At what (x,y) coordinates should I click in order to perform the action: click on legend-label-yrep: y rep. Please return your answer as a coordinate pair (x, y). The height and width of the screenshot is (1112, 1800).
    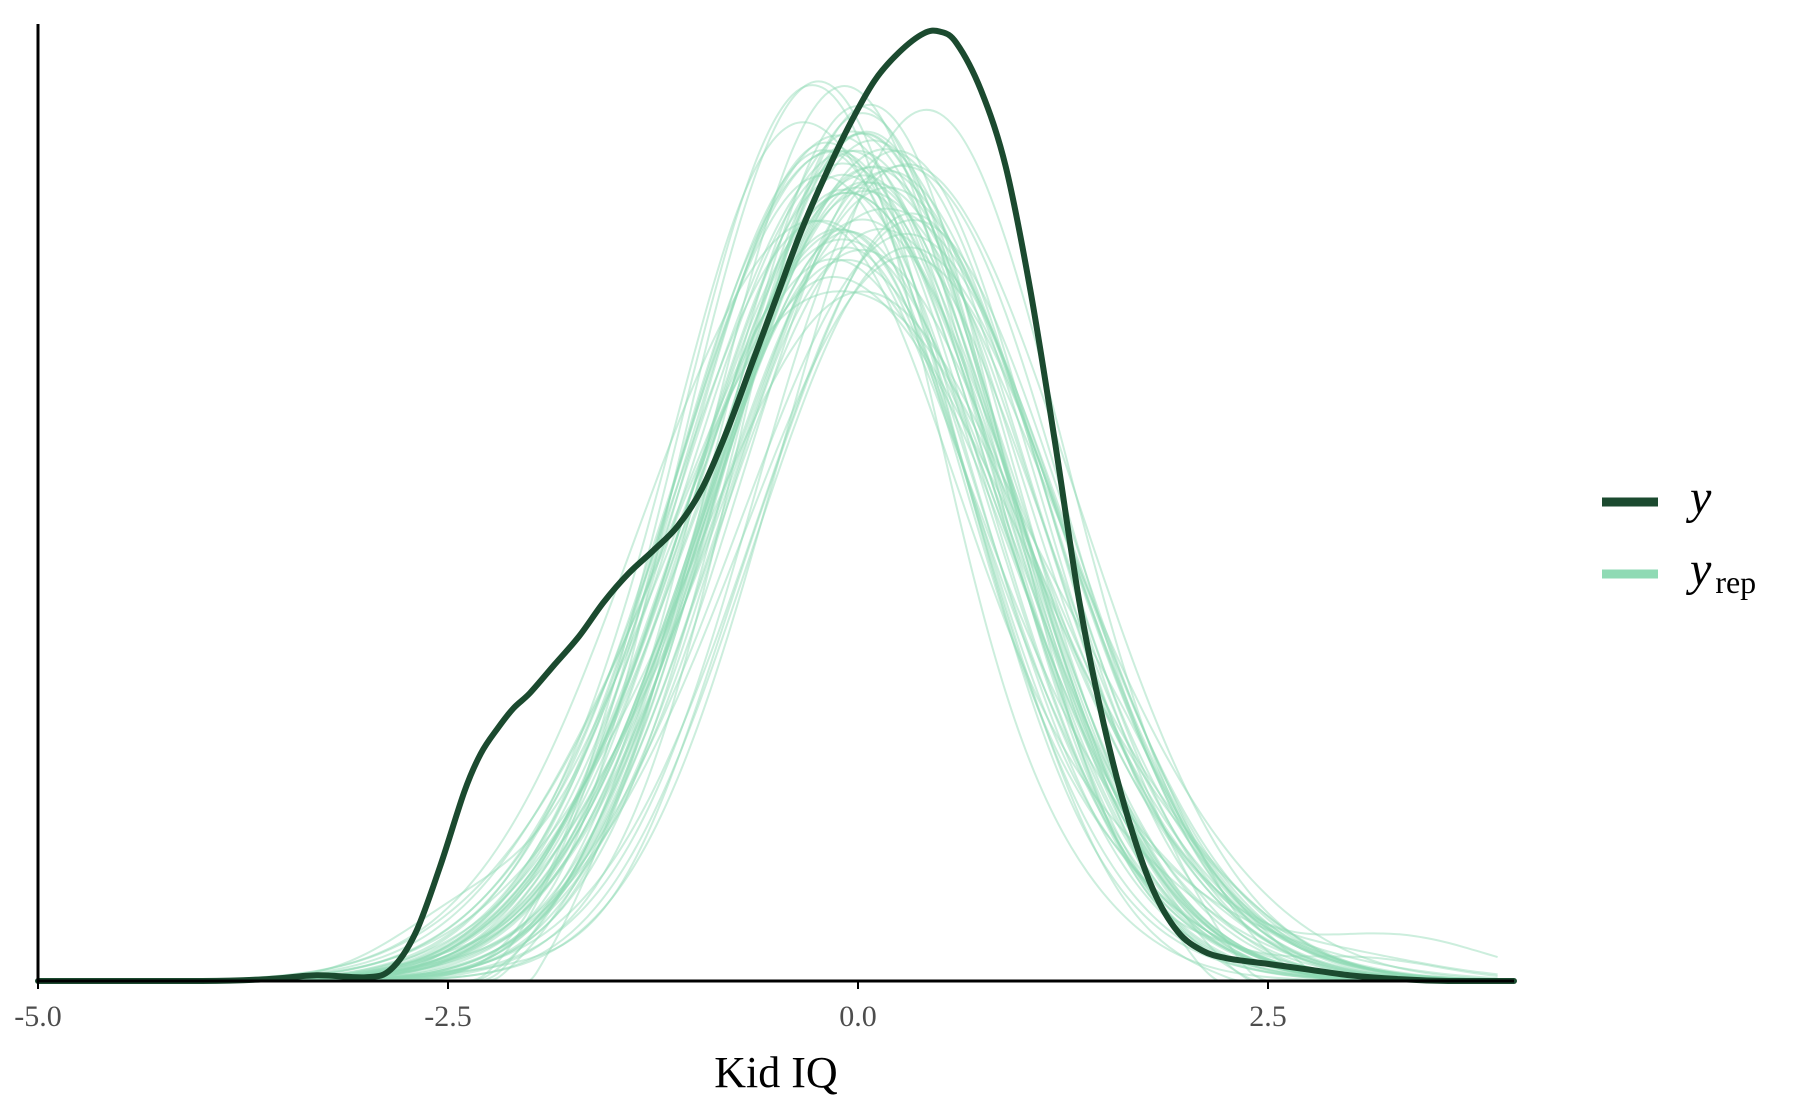
    Looking at the image, I should click on (1720, 571).